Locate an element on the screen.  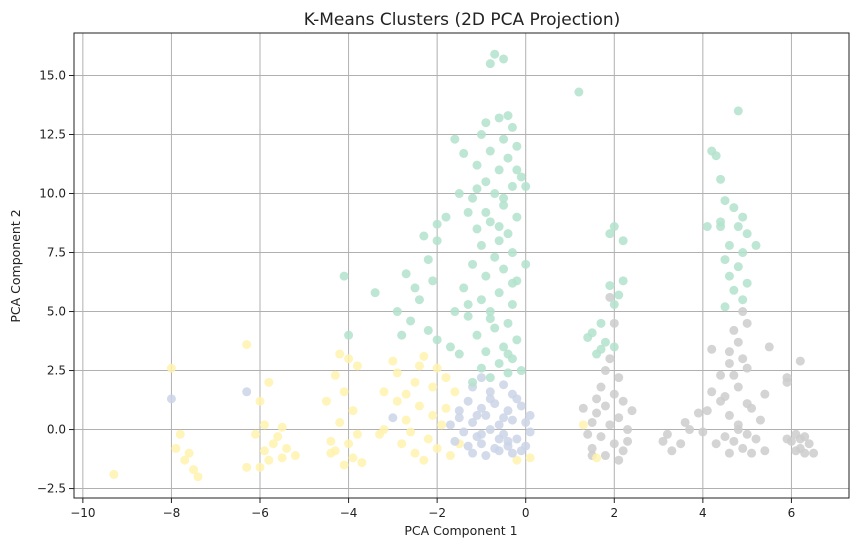
x-tick-label: −4 is located at coordinates (349, 513).